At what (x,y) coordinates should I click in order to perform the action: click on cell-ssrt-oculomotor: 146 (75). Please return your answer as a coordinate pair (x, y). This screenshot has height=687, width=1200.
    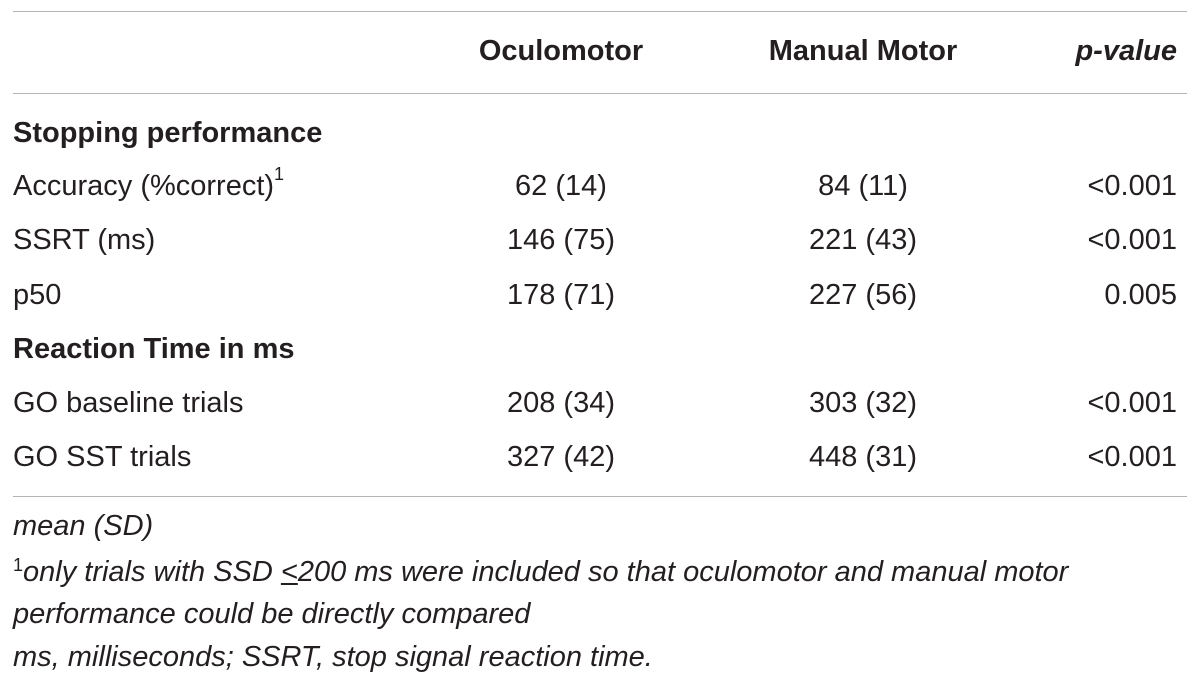
    Looking at the image, I should click on (560, 240).